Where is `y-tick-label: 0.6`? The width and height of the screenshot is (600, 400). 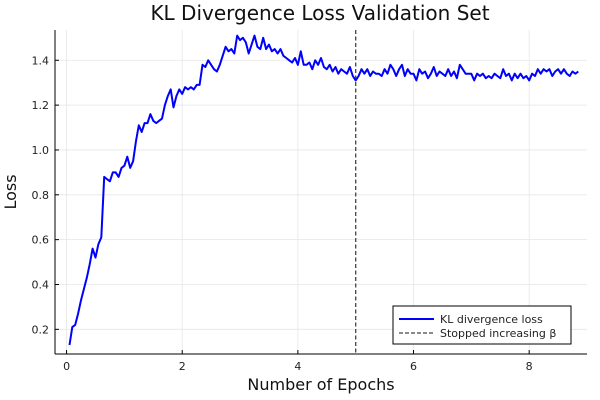
y-tick-label: 0.6 is located at coordinates (41, 240).